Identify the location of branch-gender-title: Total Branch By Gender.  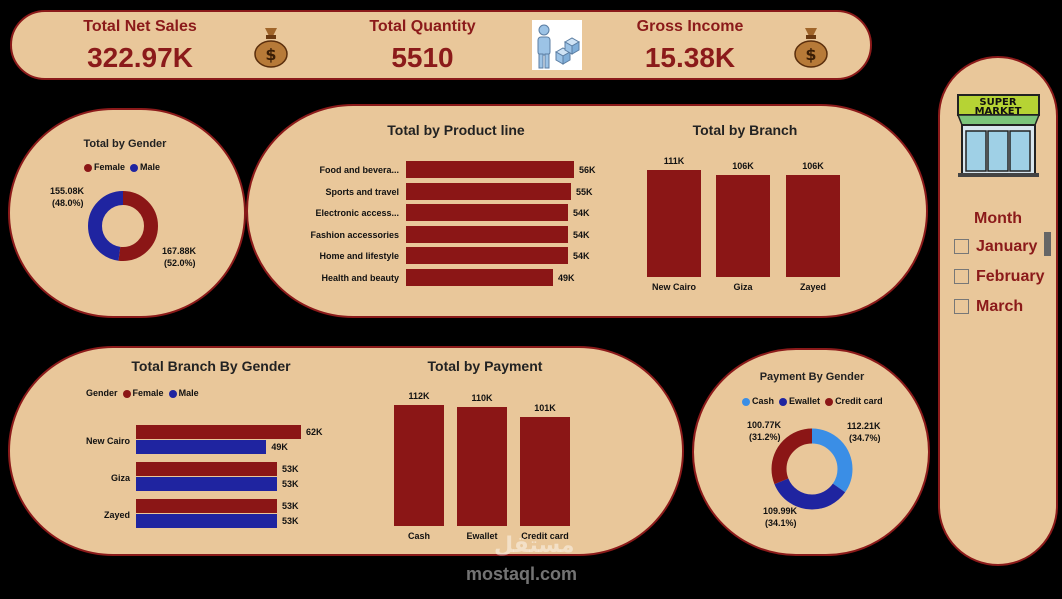
(211, 366).